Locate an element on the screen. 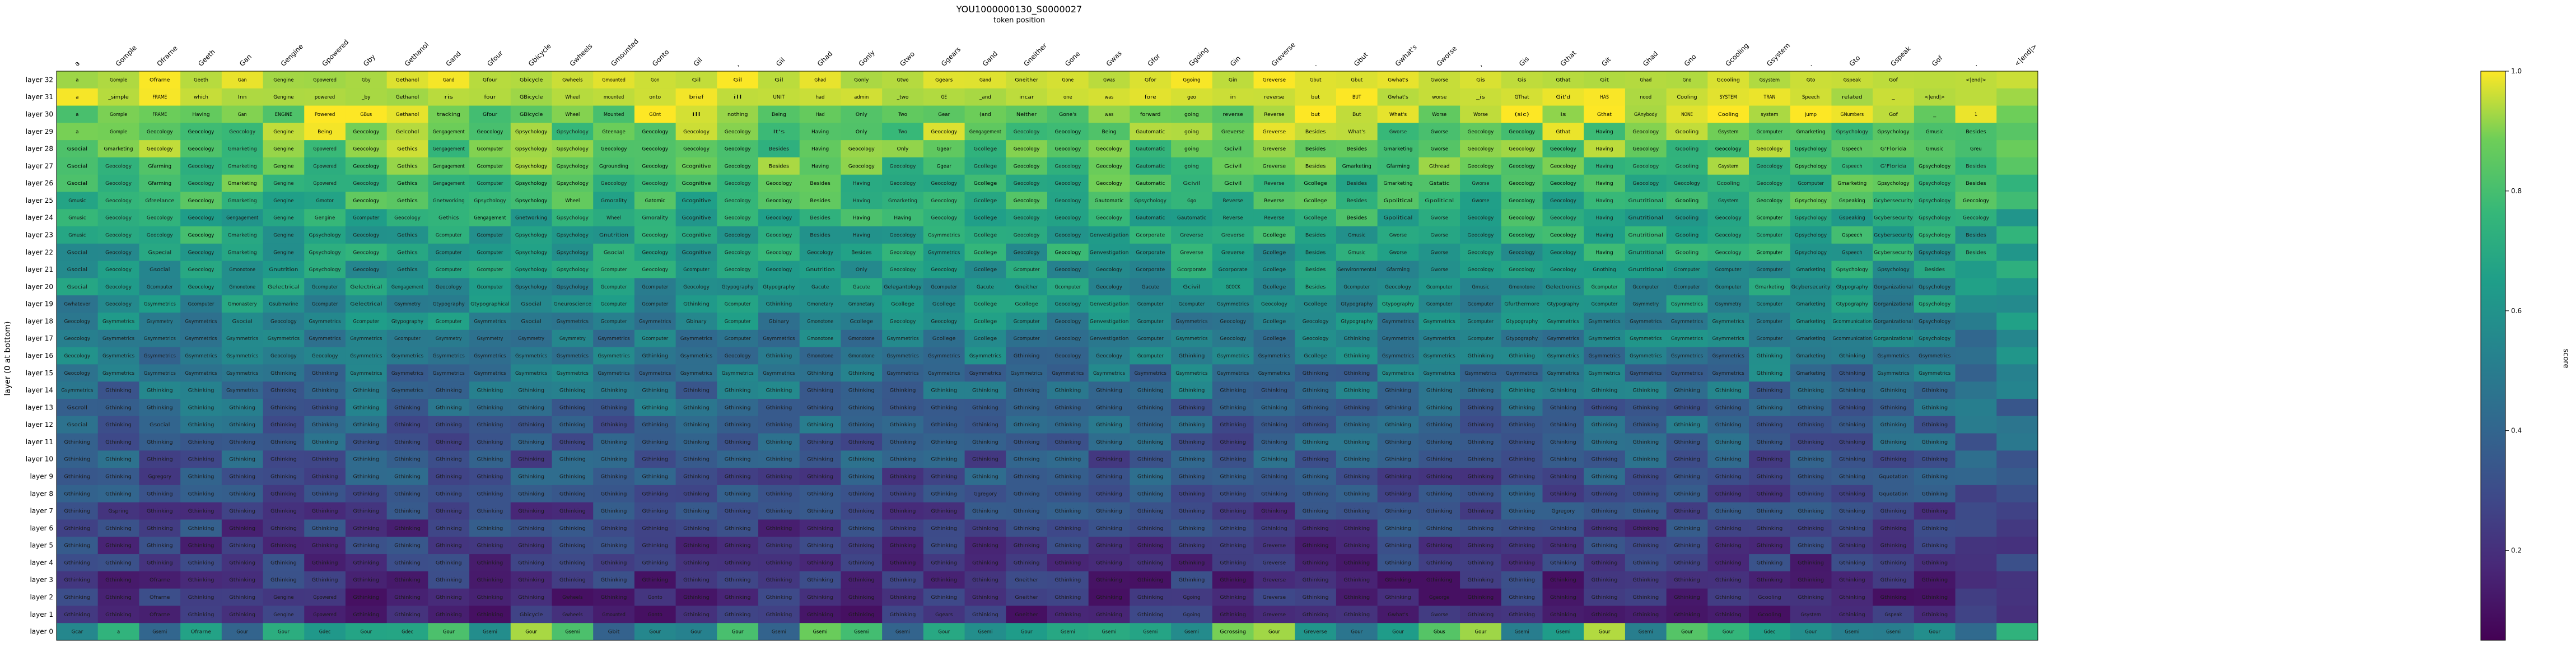  x-tick-label: Gbicycle is located at coordinates (540, 55).